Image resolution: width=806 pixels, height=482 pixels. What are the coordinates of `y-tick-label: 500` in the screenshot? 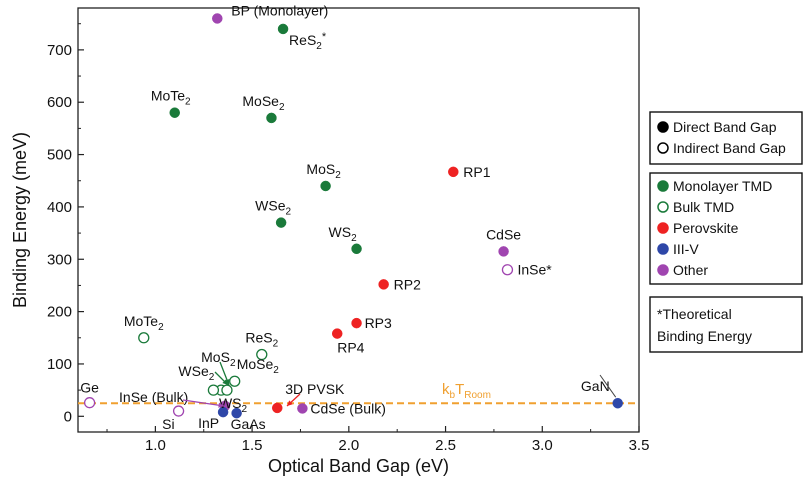 It's located at (59, 155).